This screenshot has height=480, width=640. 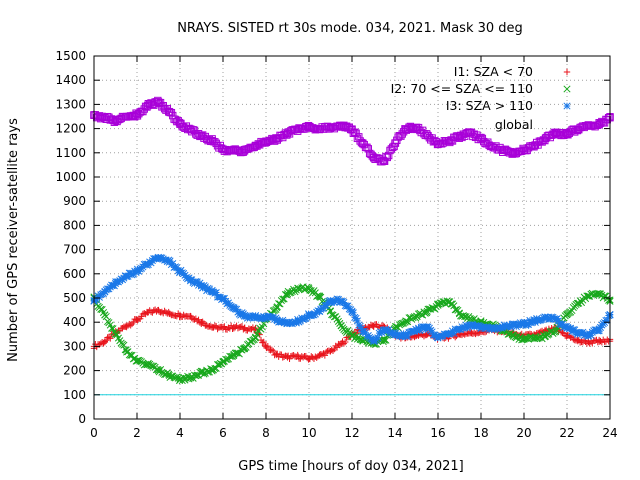 What do you see at coordinates (394, 433) in the screenshot?
I see `x-tick-label: 14` at bounding box center [394, 433].